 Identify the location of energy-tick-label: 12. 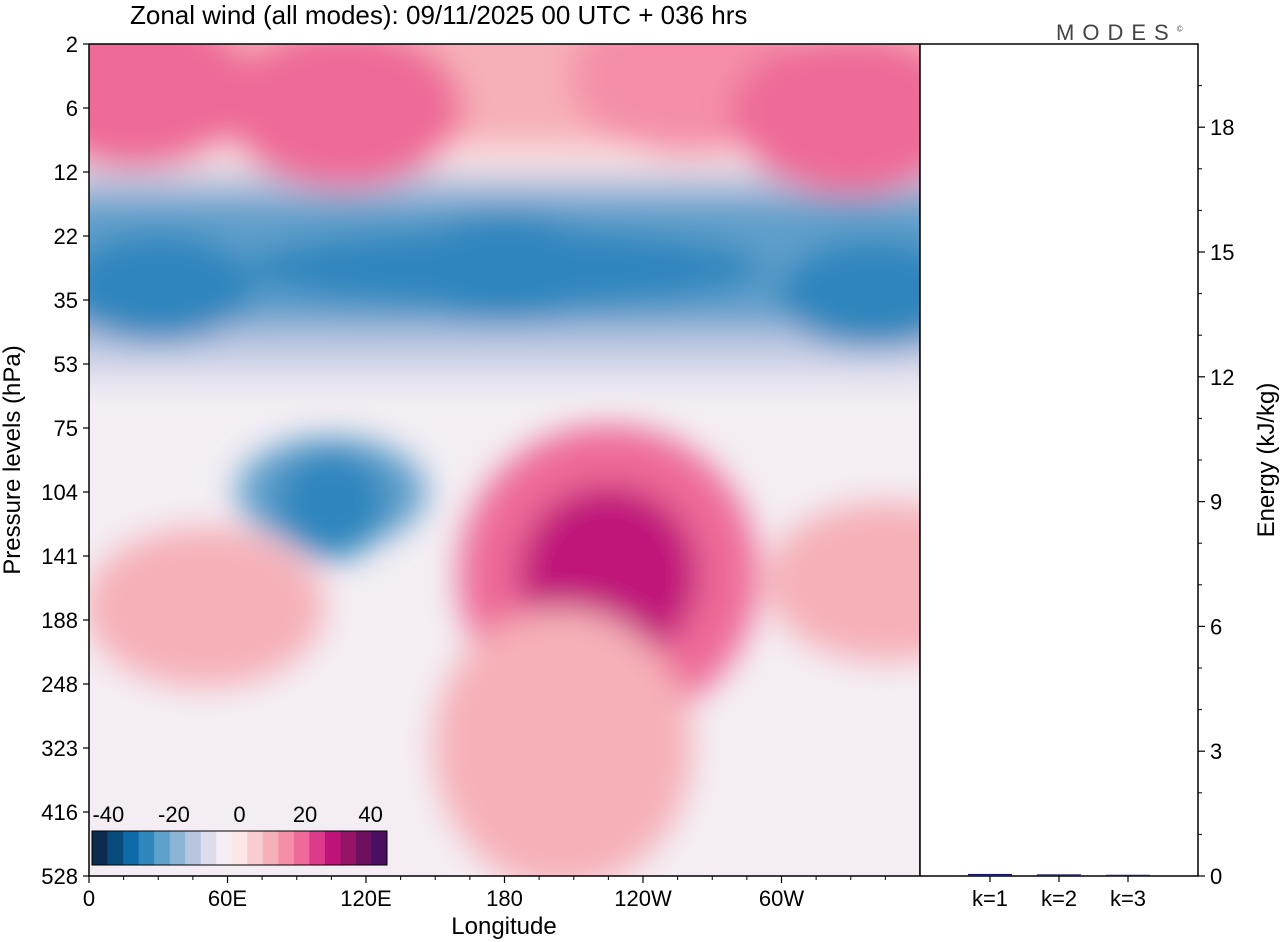
(1222, 377).